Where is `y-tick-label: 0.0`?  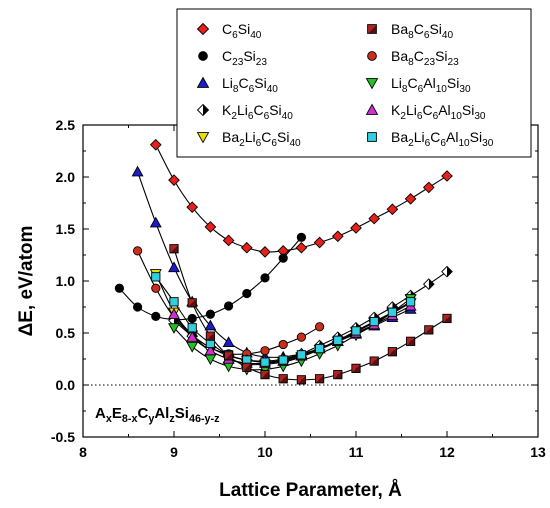
y-tick-label: 0.0 is located at coordinates (66, 385).